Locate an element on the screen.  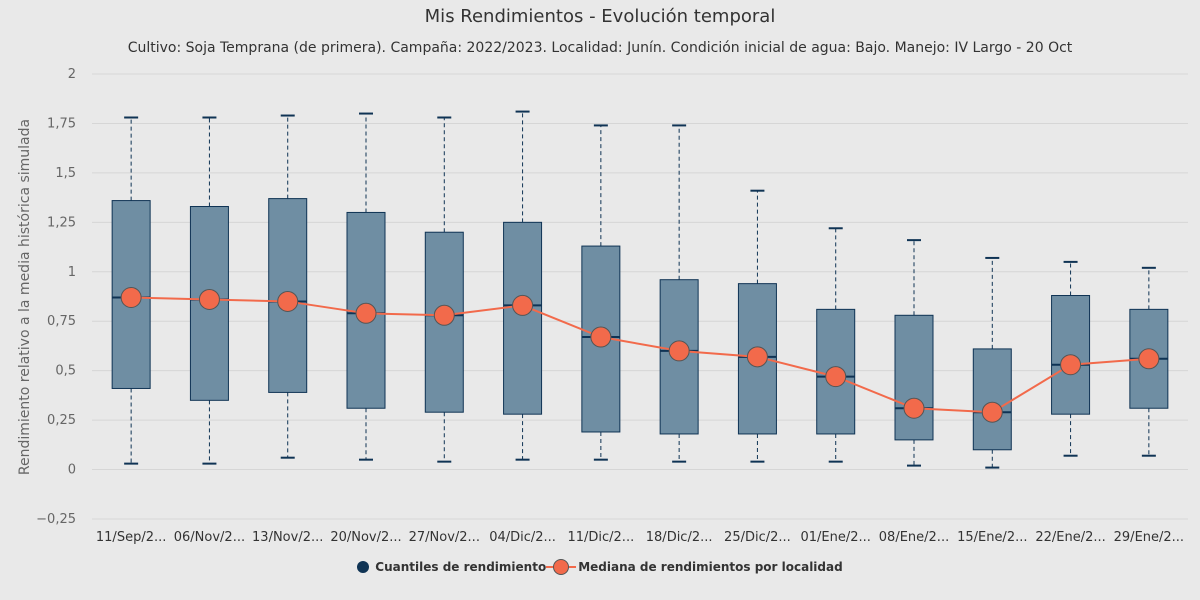
legend-item-quantiles: Cuantiles de rendimiento is located at coordinates (451, 567).